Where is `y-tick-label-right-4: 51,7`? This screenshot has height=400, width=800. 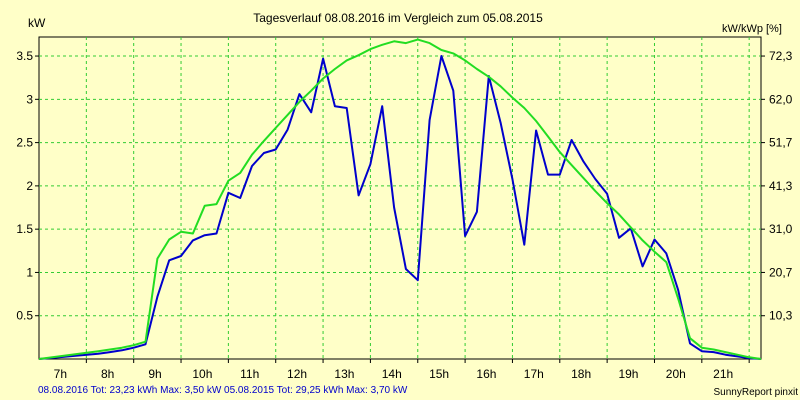
y-tick-label-right-4: 51,7 is located at coordinates (781, 143).